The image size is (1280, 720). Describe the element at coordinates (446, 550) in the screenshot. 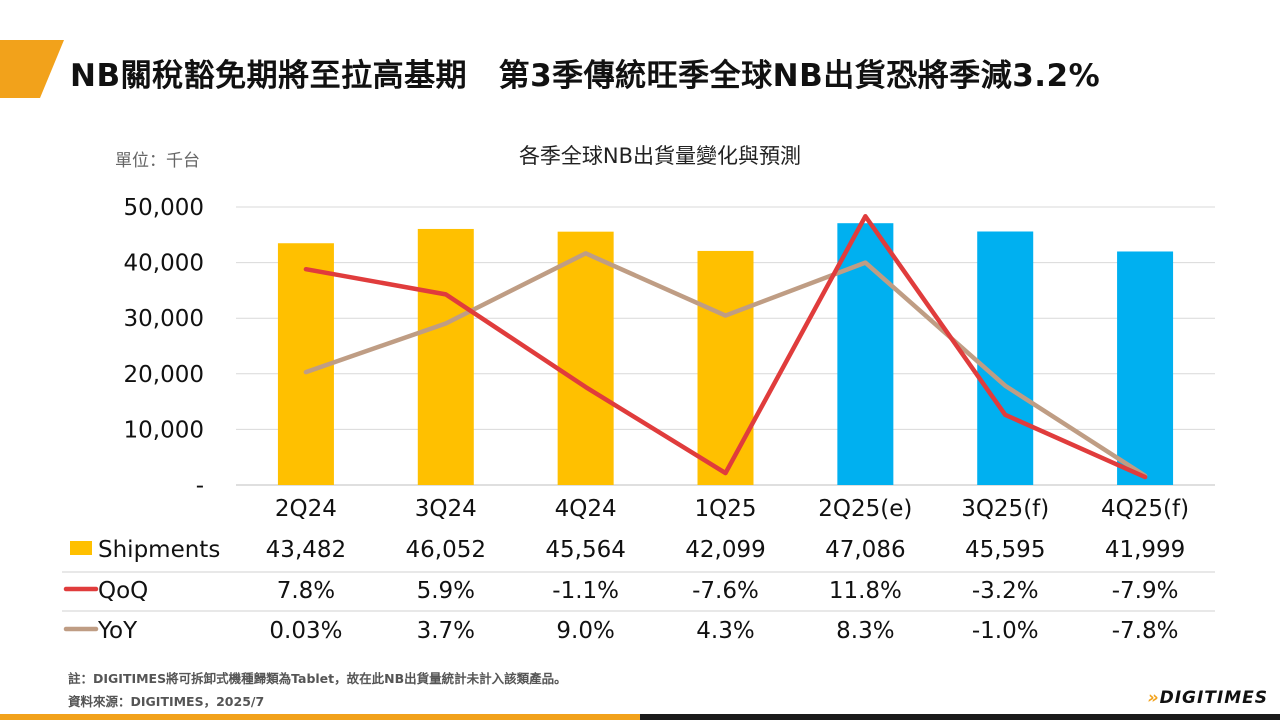

I see `table-cell-shipments: 46,052` at that location.